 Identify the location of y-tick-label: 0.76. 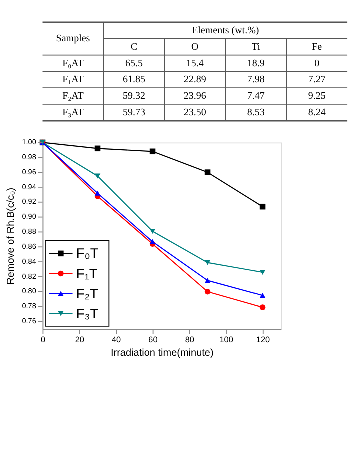
(29, 321).